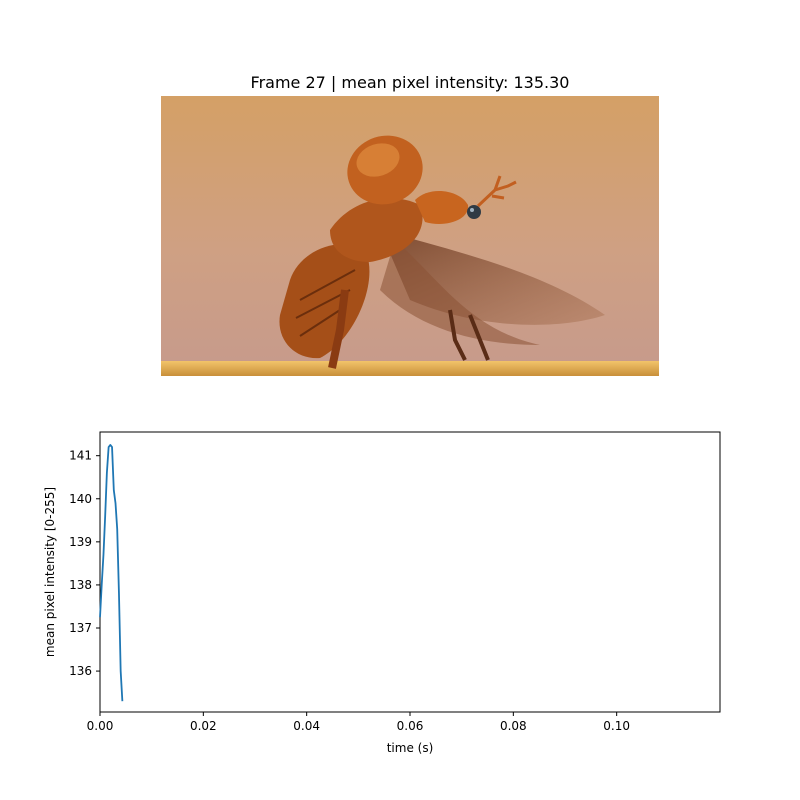 The height and width of the screenshot is (800, 800). What do you see at coordinates (80, 542) in the screenshot?
I see `y-tick-label: 139` at bounding box center [80, 542].